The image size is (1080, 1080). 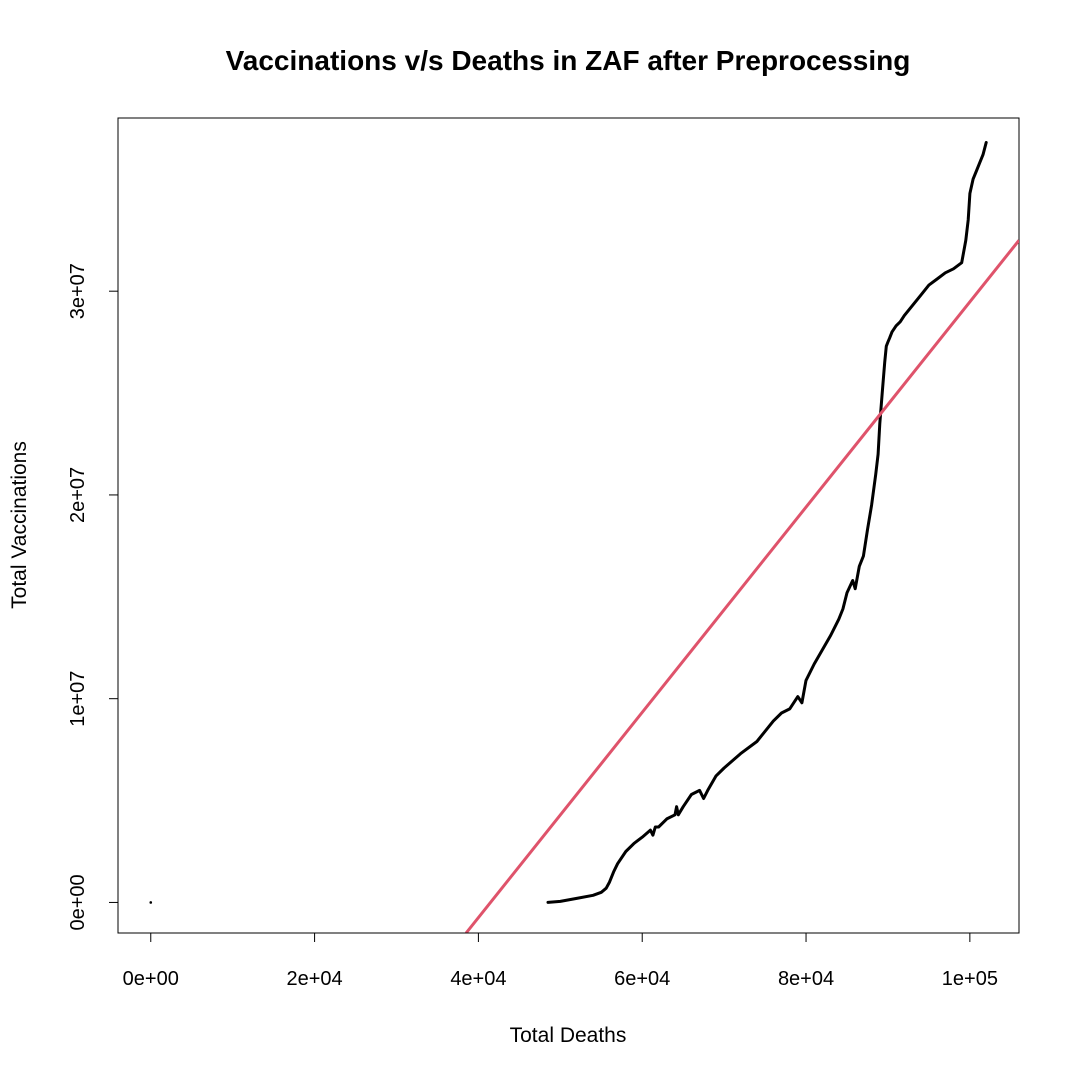 What do you see at coordinates (560, 961) in the screenshot?
I see `x-axis: 0e+00 2e+04 4e+04 6e+04 8e+04 1e+05` at bounding box center [560, 961].